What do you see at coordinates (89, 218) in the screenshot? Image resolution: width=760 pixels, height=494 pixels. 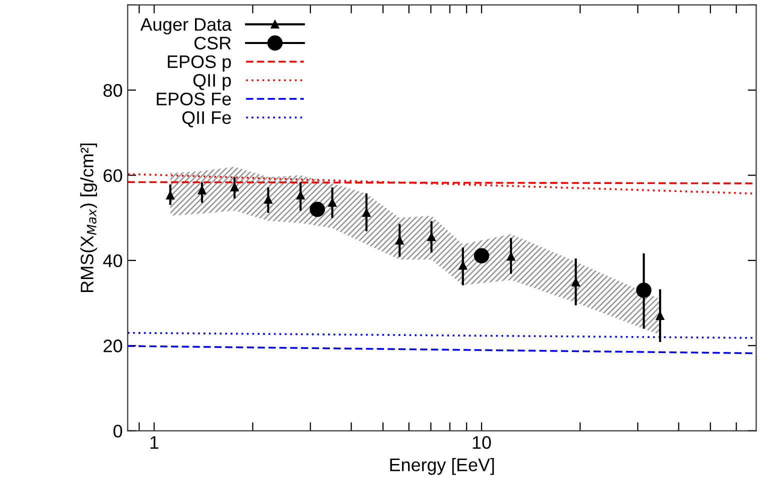 I see `y-axis-title: RMS(X$_{Max}$) [g/cm²]` at bounding box center [89, 218].